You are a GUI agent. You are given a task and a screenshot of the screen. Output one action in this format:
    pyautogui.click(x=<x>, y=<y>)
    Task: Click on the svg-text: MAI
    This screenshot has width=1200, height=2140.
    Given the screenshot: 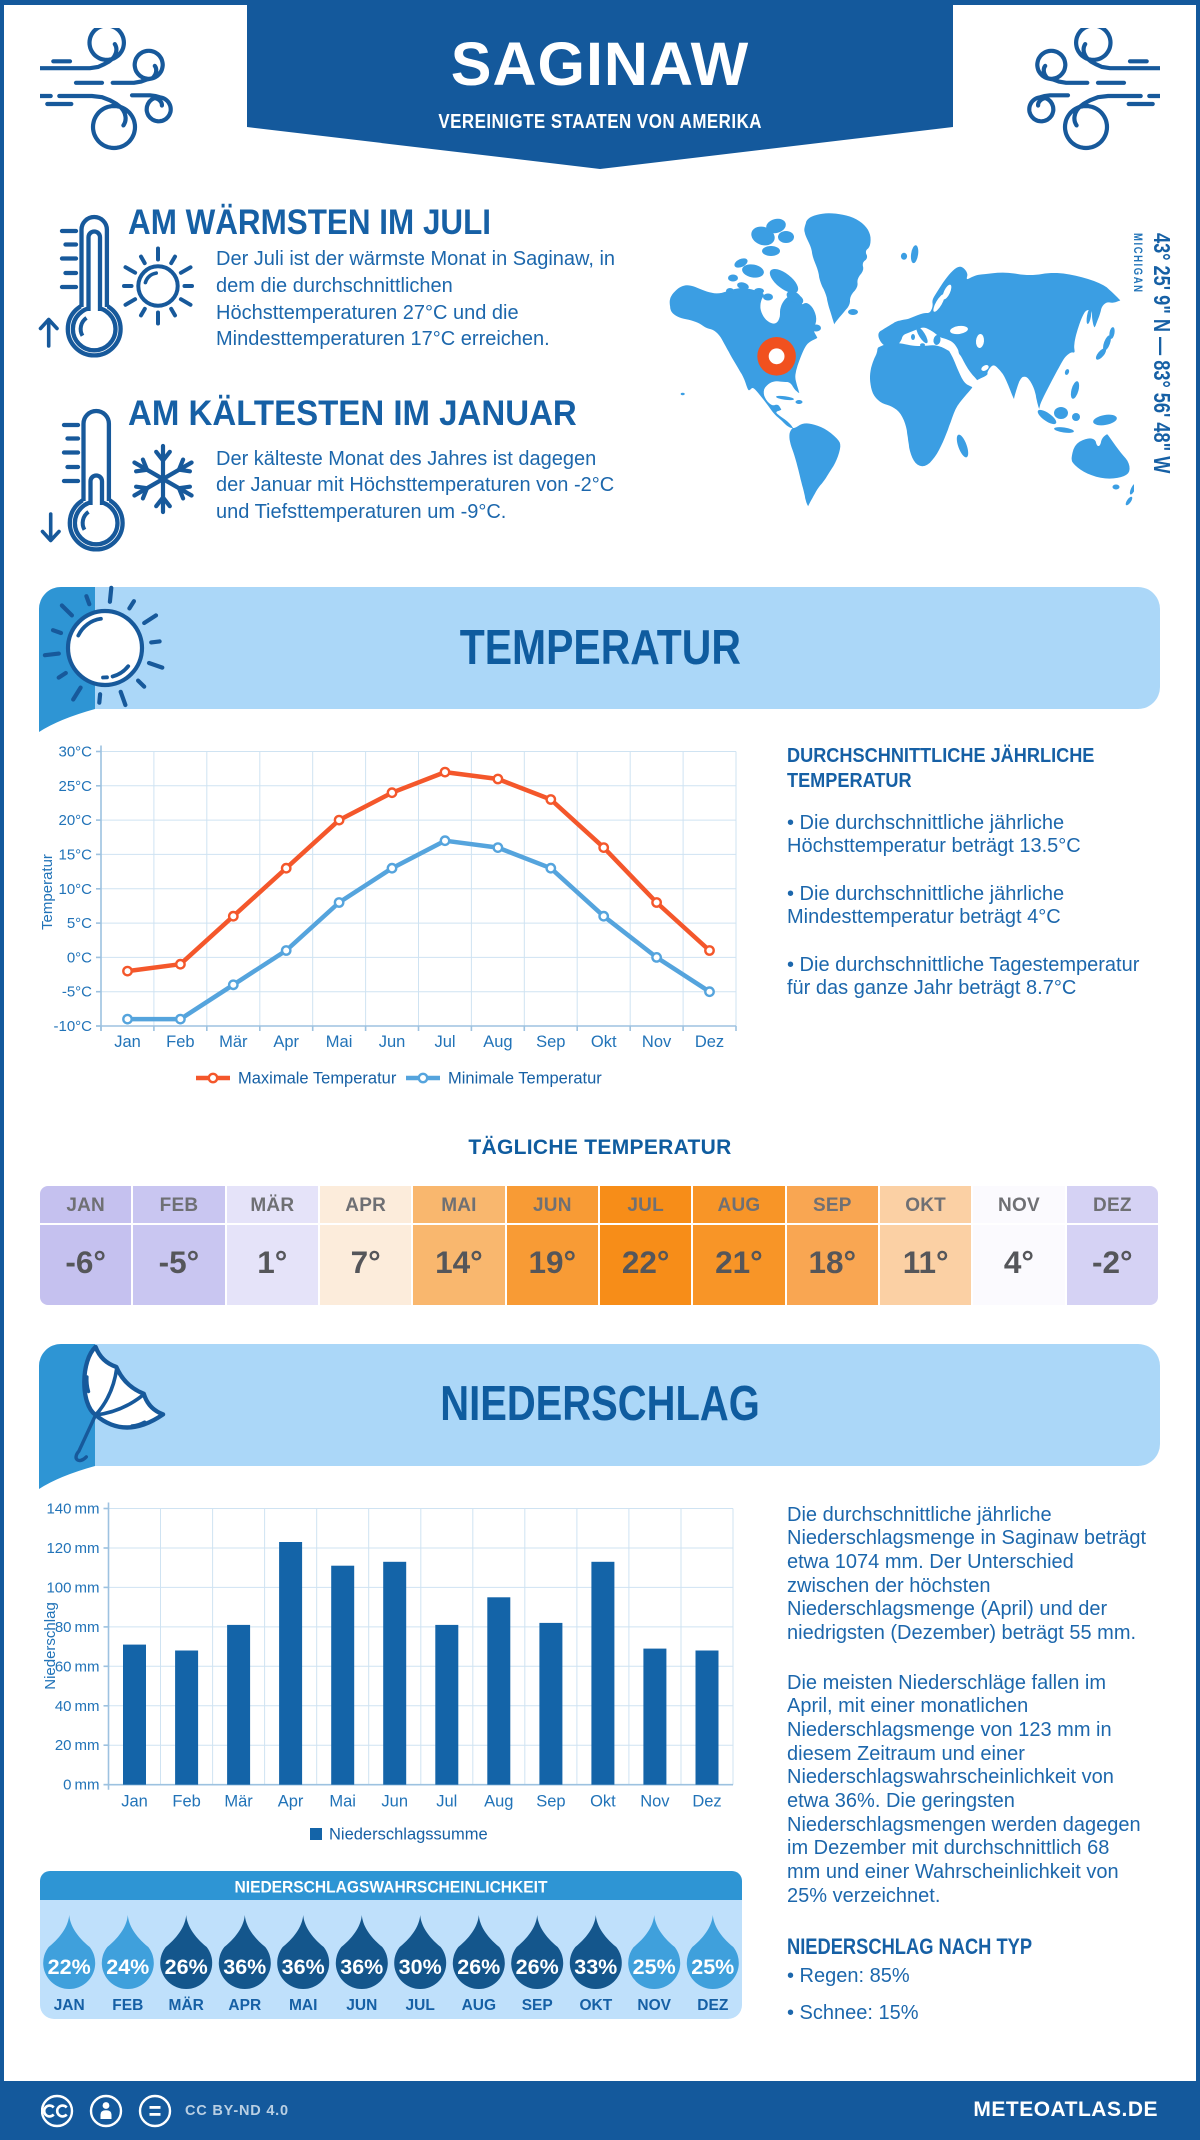 What is the action you would take?
    pyautogui.click(x=303, y=2005)
    